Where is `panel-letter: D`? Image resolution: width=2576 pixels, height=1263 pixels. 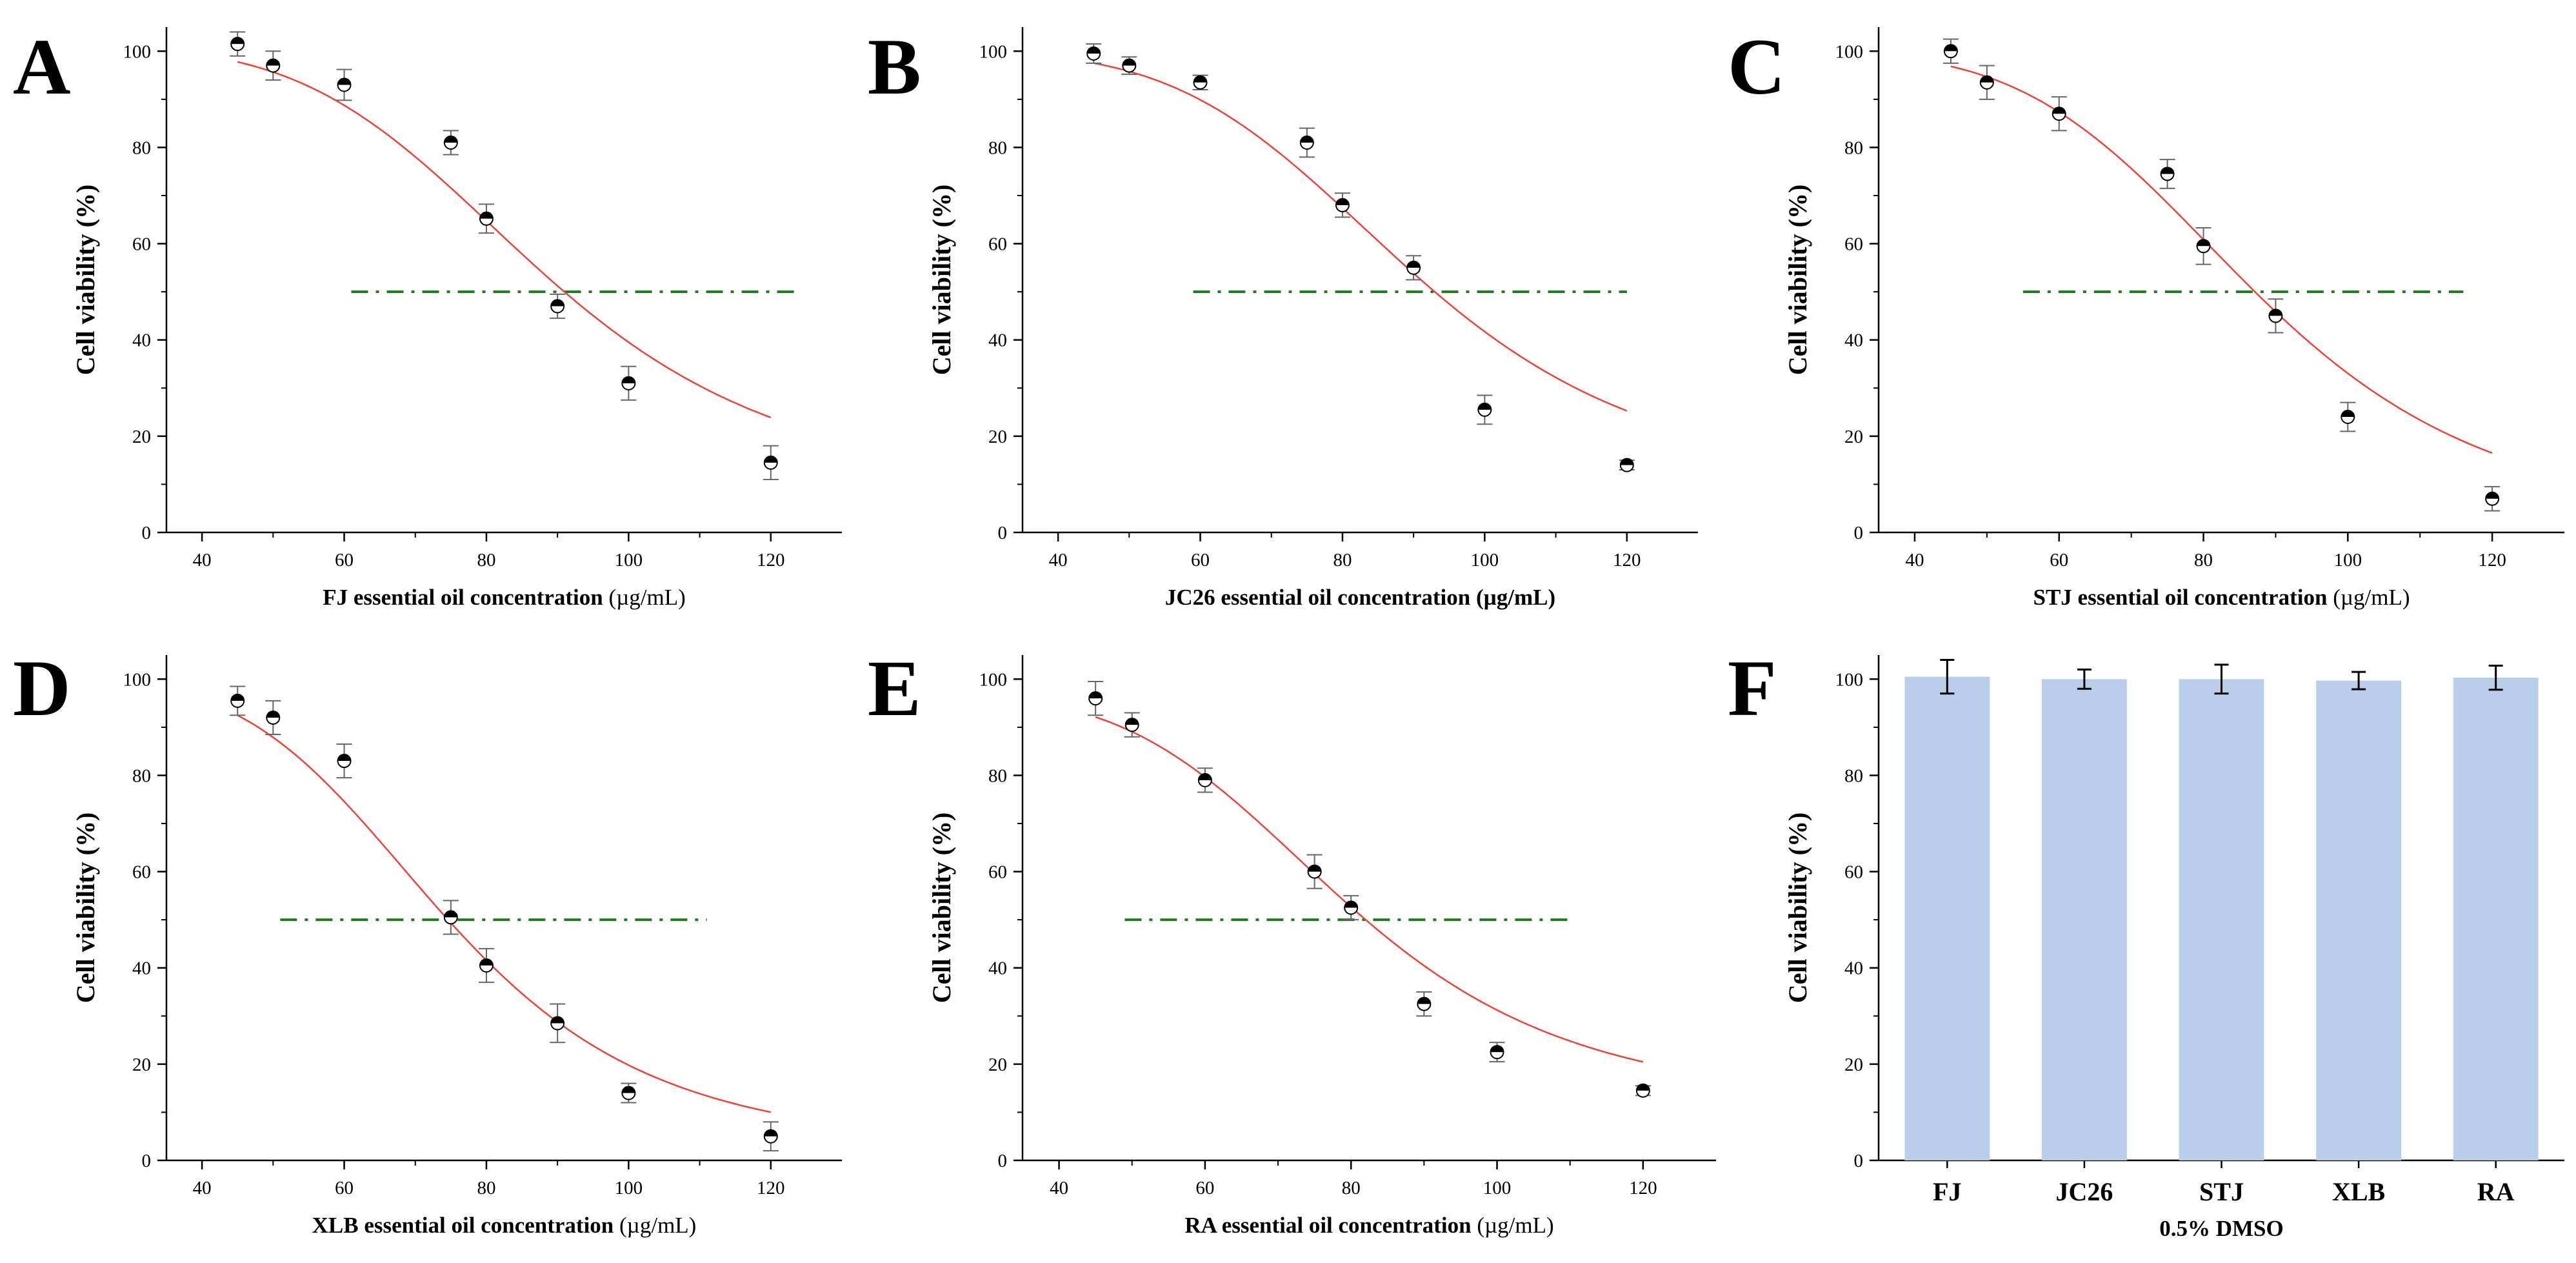
panel-letter: D is located at coordinates (42, 688).